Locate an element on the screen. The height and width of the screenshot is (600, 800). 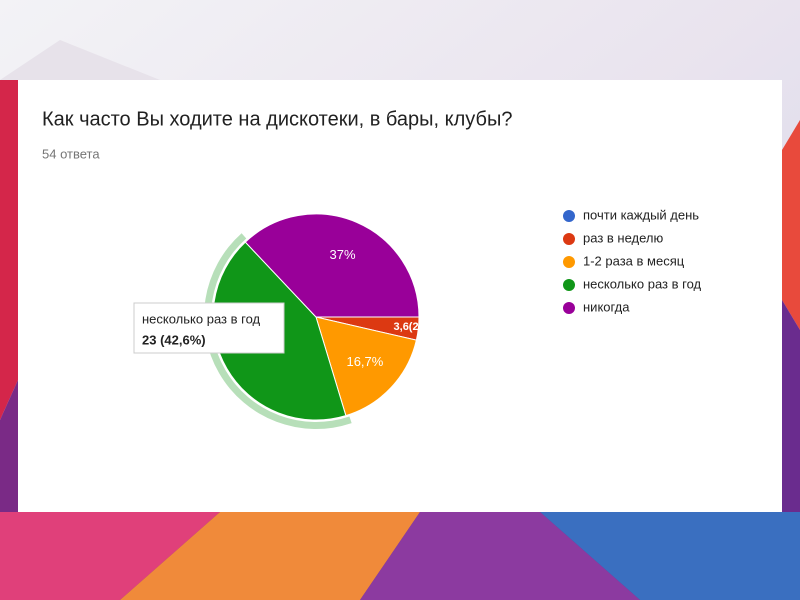
slice-labels: 3,6(2 16,7% 37% is located at coordinates (374, 308).